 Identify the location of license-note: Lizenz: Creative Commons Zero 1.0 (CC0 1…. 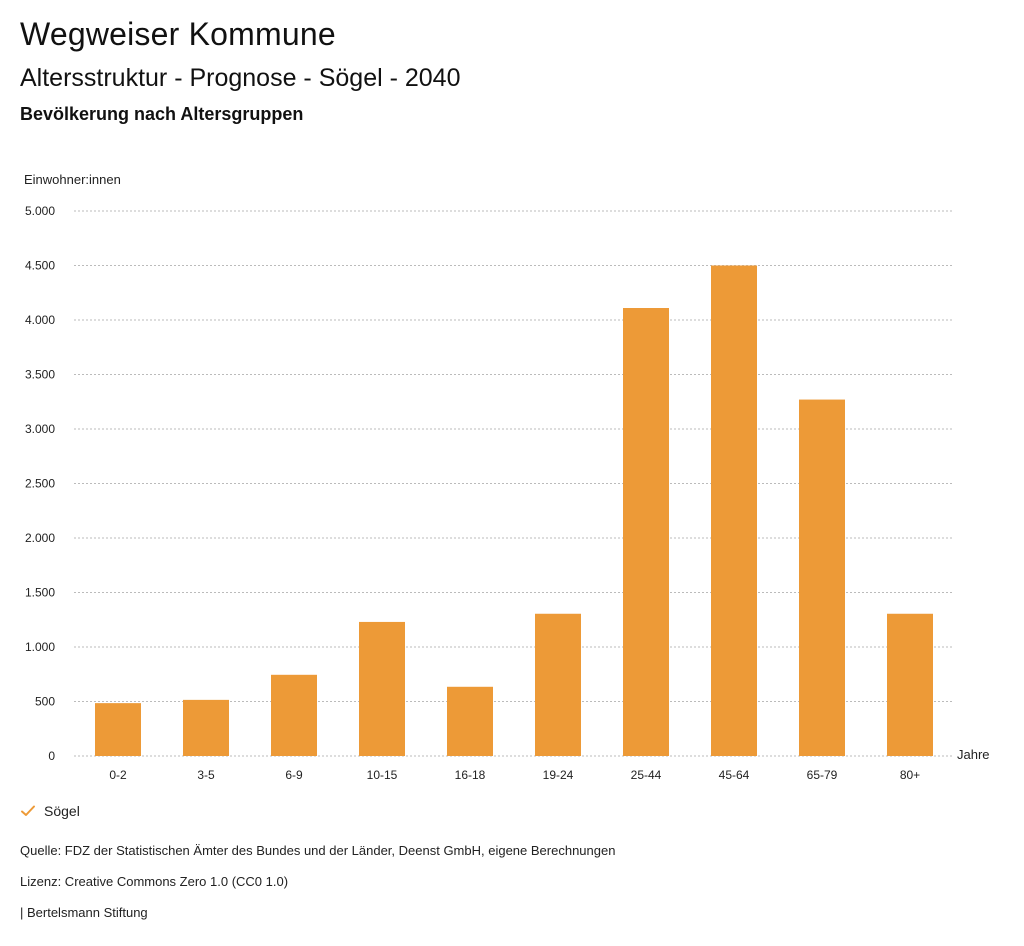
(154, 881).